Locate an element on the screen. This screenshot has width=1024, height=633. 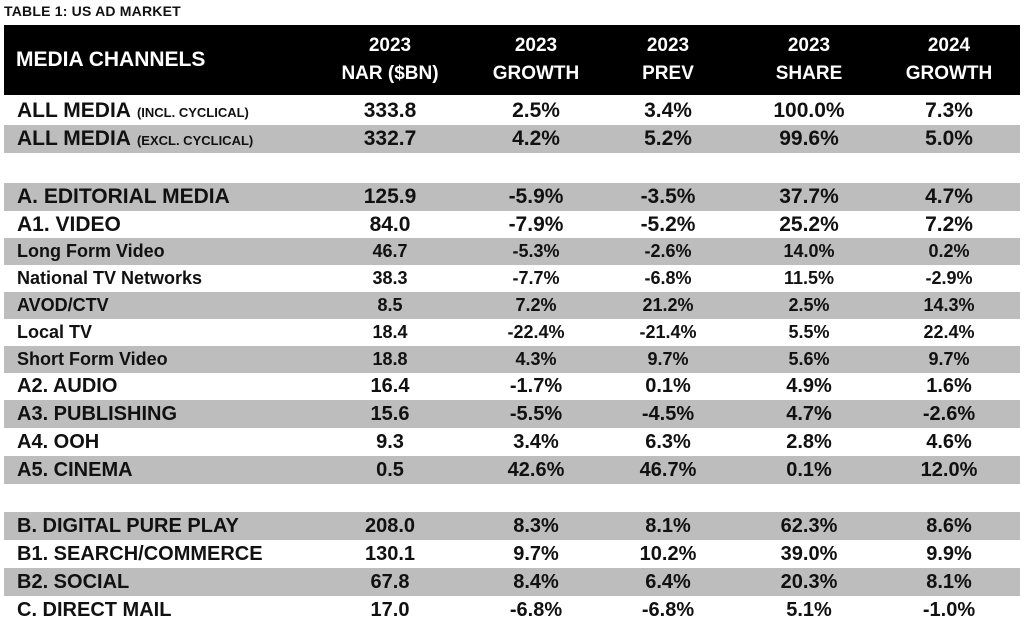
row-label: ALL MEDIA (EXCL. CYCLICAL) is located at coordinates (135, 139).